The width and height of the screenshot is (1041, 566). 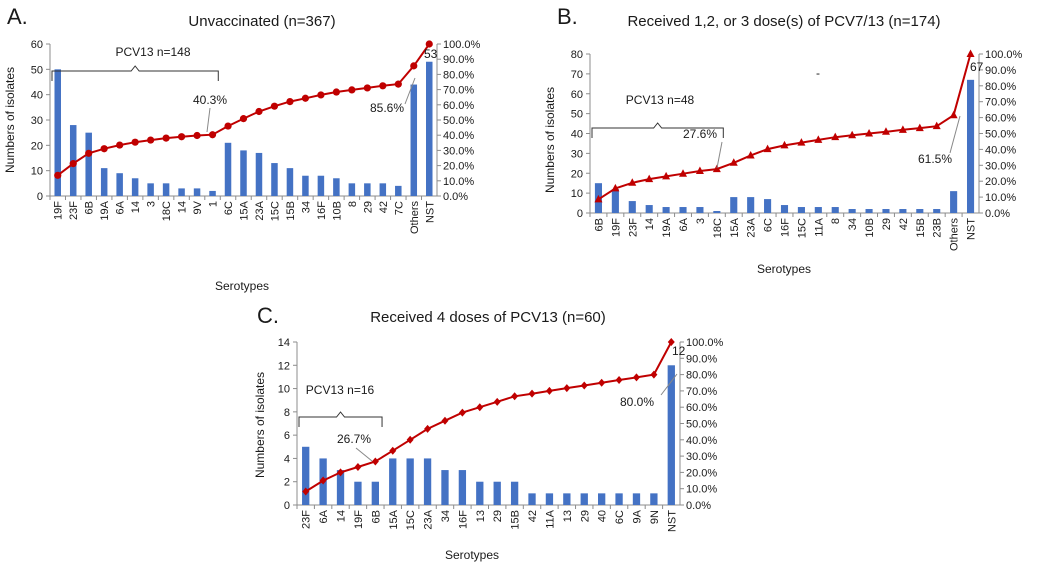 I want to click on x-tick-label: 9V, so click(x=198, y=207).